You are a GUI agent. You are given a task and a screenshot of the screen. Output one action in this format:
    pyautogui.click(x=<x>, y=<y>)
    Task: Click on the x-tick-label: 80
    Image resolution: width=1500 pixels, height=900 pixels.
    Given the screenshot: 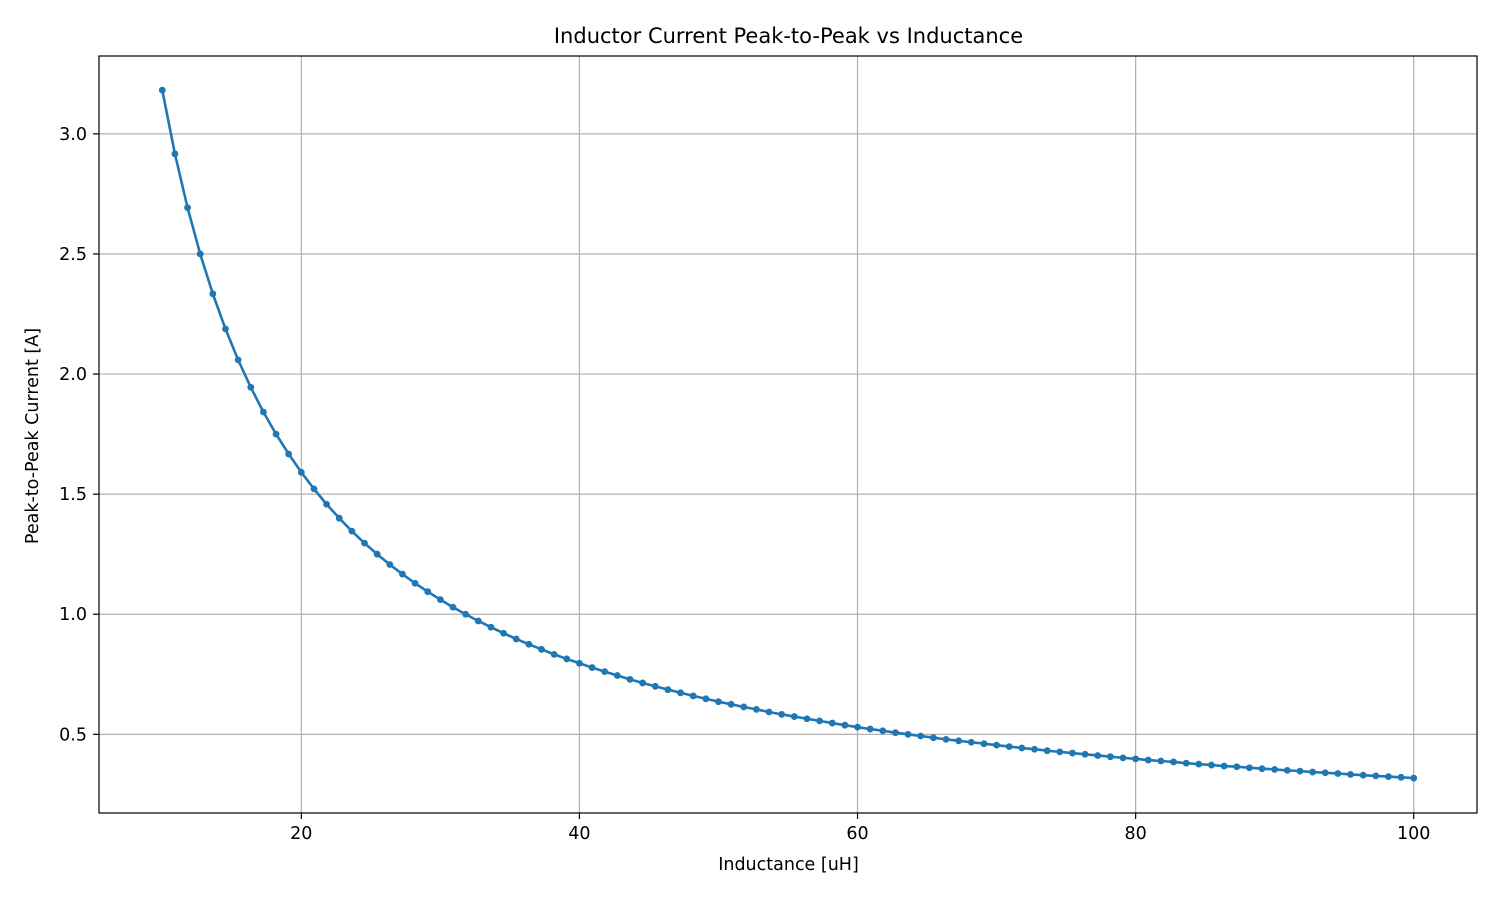 What is the action you would take?
    pyautogui.click(x=1135, y=834)
    